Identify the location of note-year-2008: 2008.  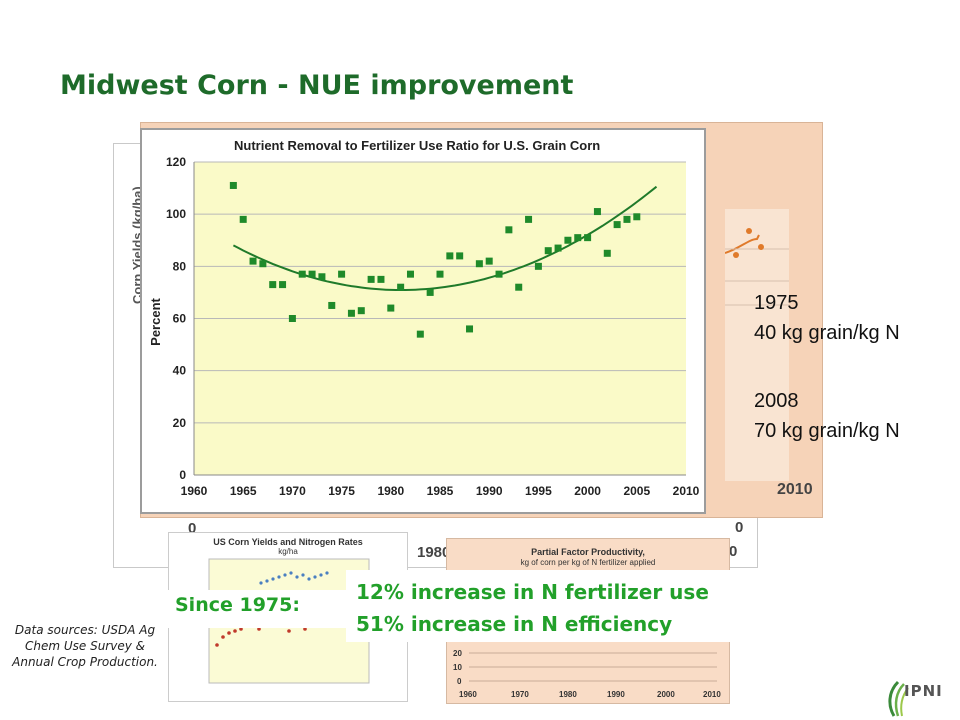
(776, 401).